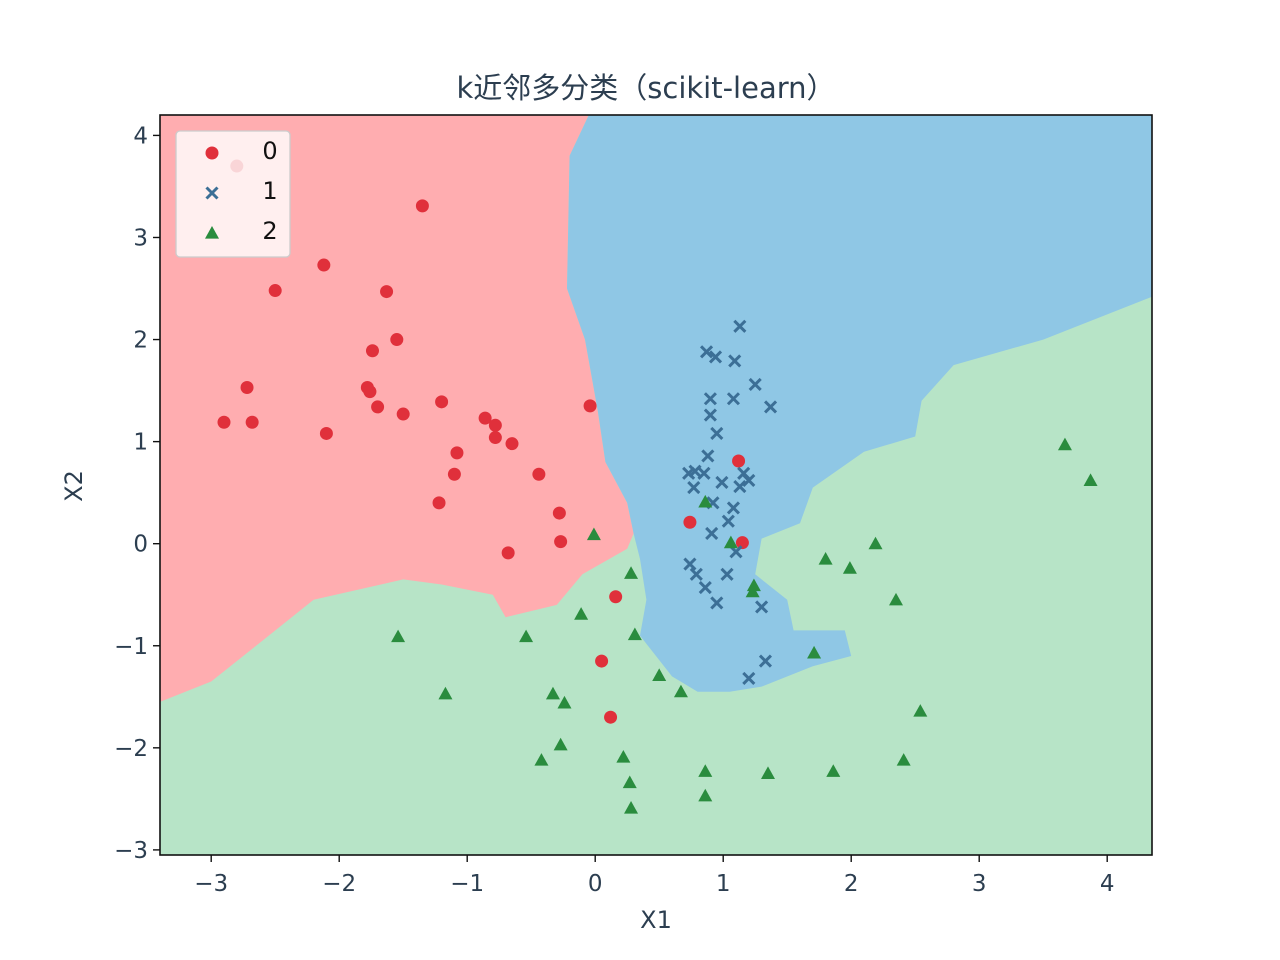 This screenshot has height=960, width=1280. What do you see at coordinates (269, 151) in the screenshot?
I see `legend-label-0: 0` at bounding box center [269, 151].